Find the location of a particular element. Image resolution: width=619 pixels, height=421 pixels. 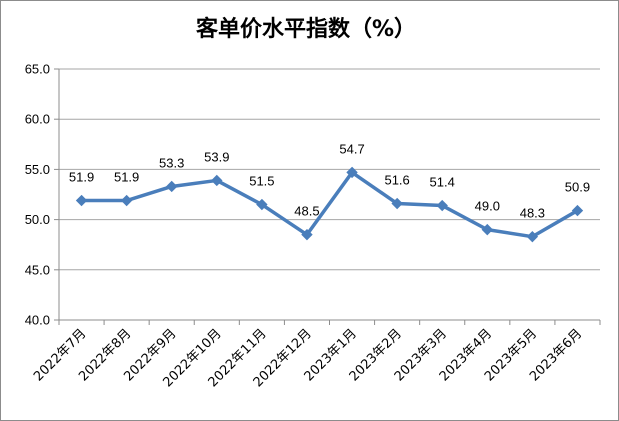

data-label: 51.6 is located at coordinates (396, 180).